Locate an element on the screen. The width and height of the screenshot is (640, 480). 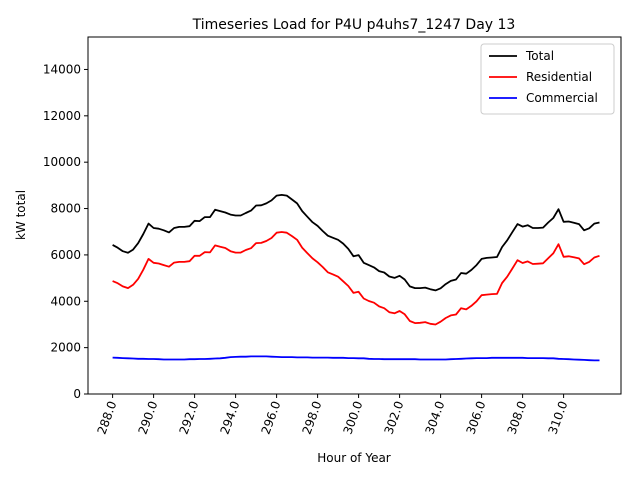
y-tick-label: 10000 is located at coordinates (62, 162).